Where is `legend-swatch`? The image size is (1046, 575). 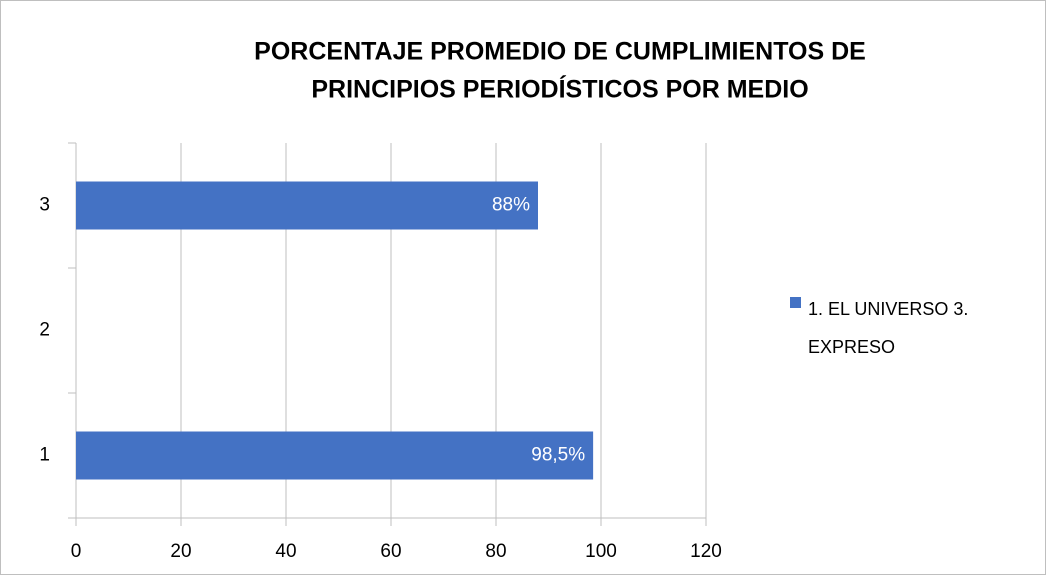
legend-swatch is located at coordinates (795, 302).